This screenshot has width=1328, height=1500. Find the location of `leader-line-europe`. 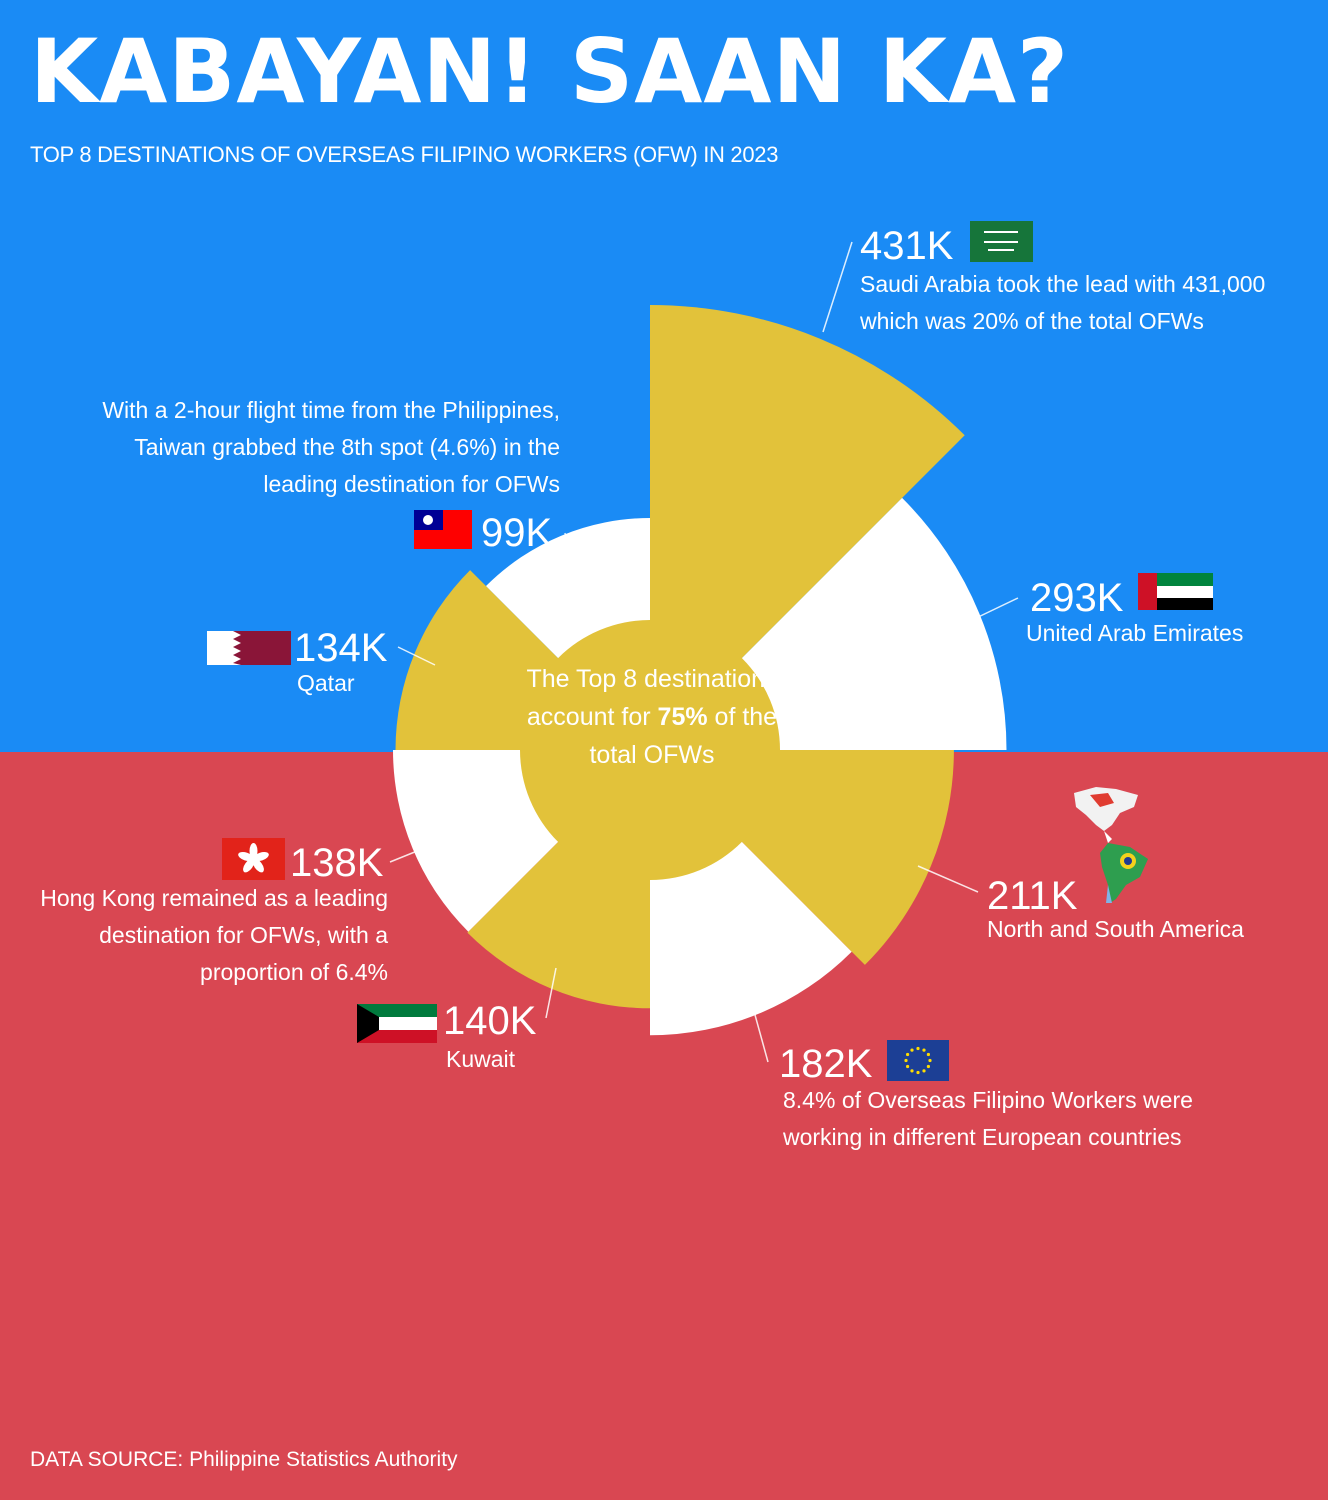

leader-line-europe is located at coordinates (760, 1033).